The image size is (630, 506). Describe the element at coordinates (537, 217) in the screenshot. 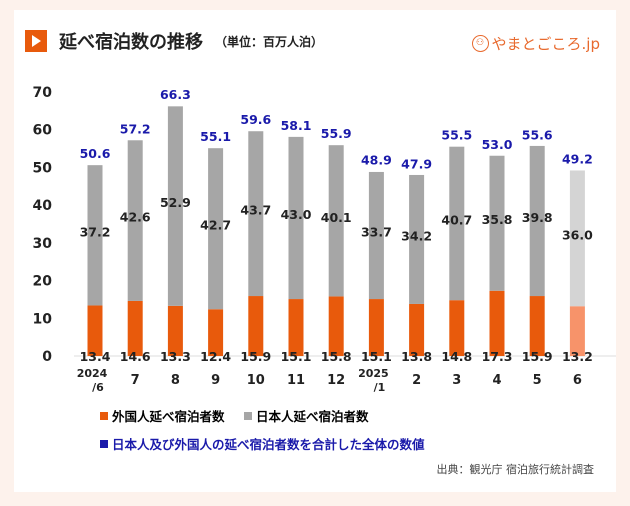

I see `data-label-japanese: 39.8` at that location.